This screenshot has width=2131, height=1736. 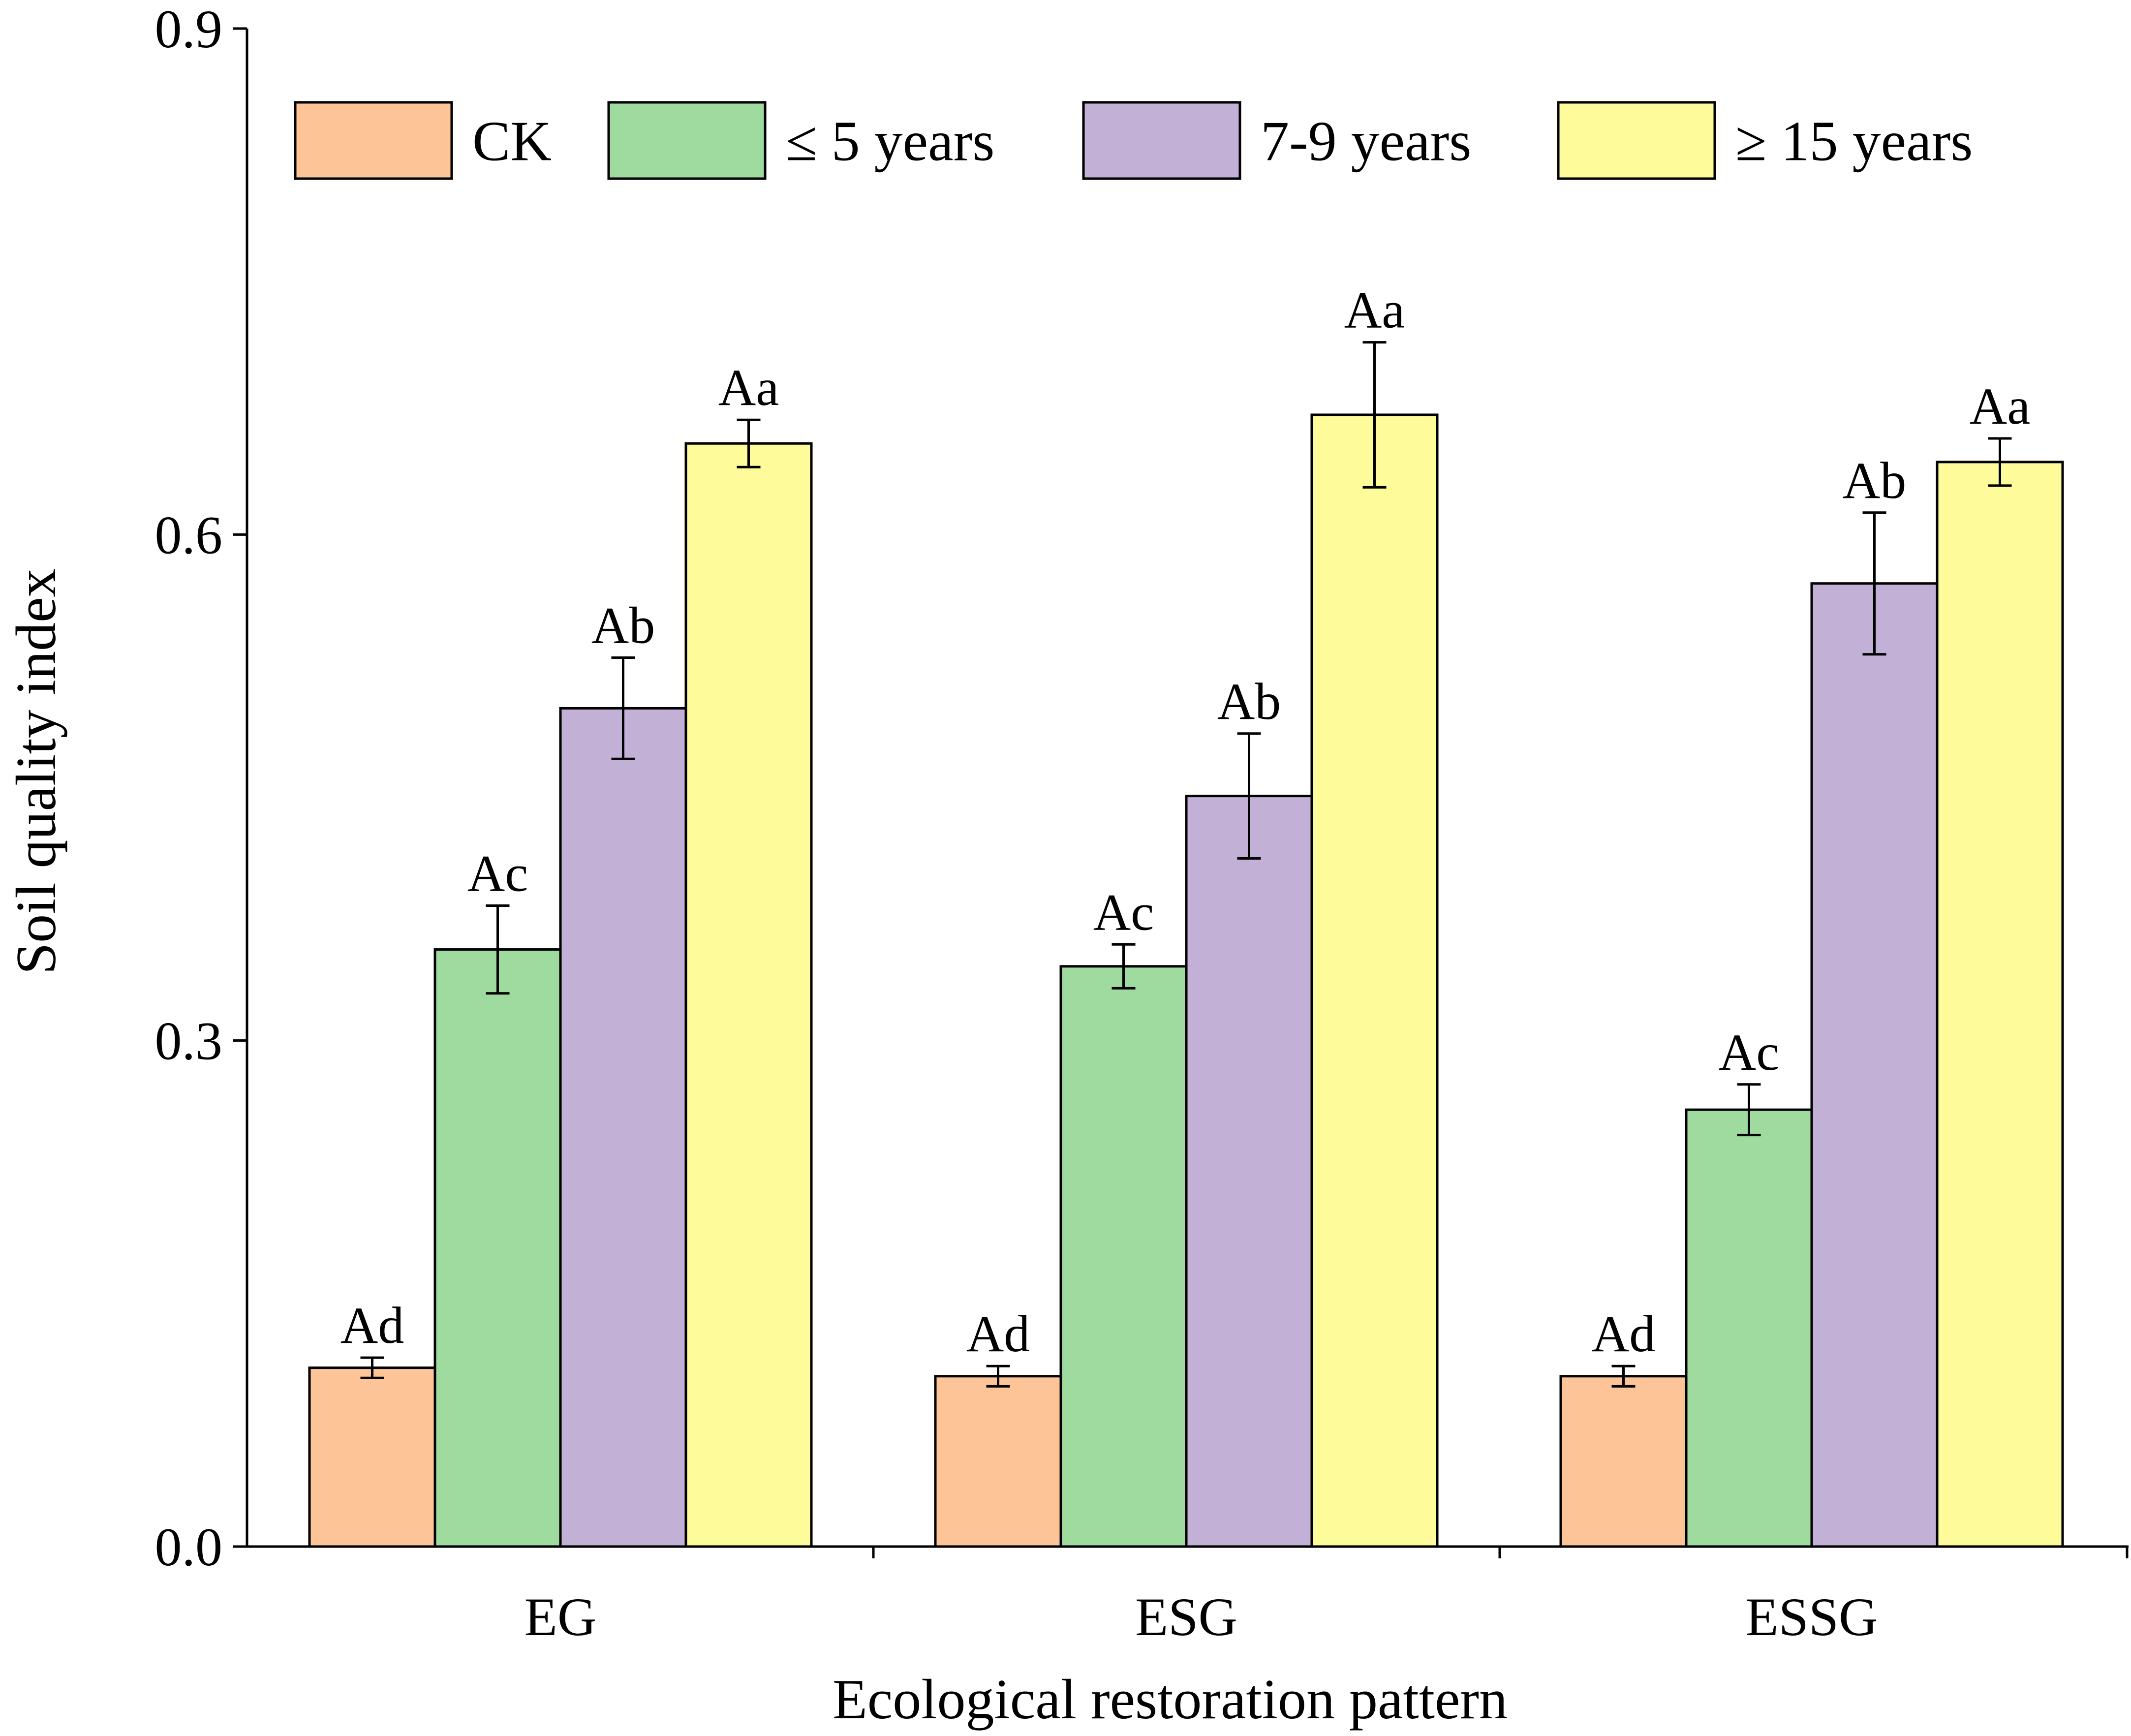 I want to click on y-tick-label: 0.6, so click(x=189, y=535).